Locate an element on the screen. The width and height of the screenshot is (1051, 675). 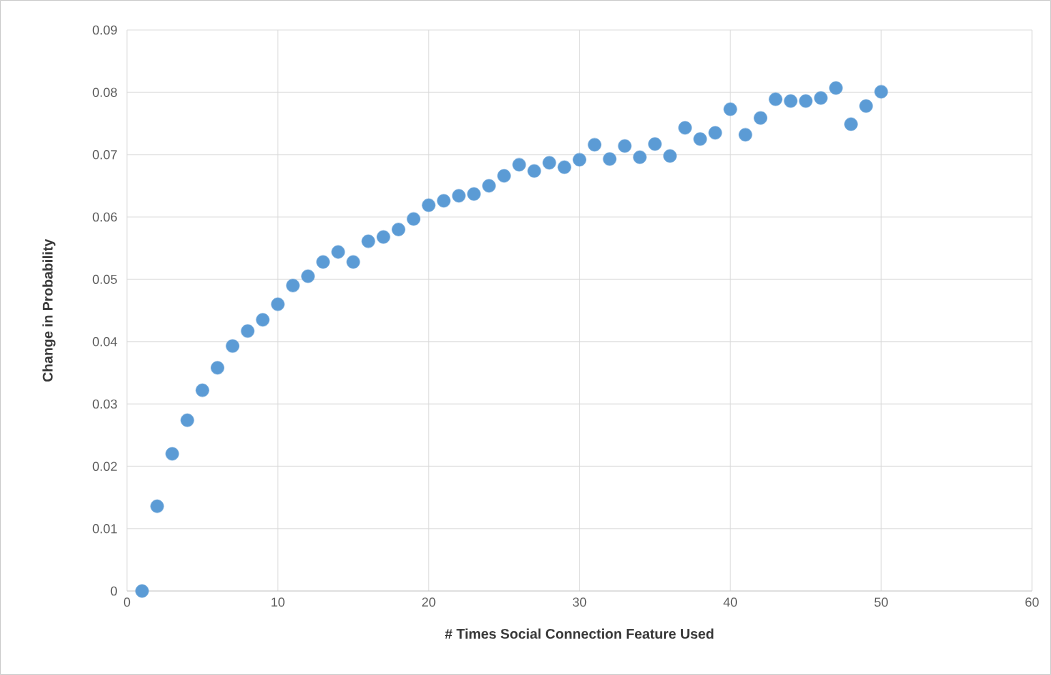
x-tick-label: 40 is located at coordinates (730, 602).